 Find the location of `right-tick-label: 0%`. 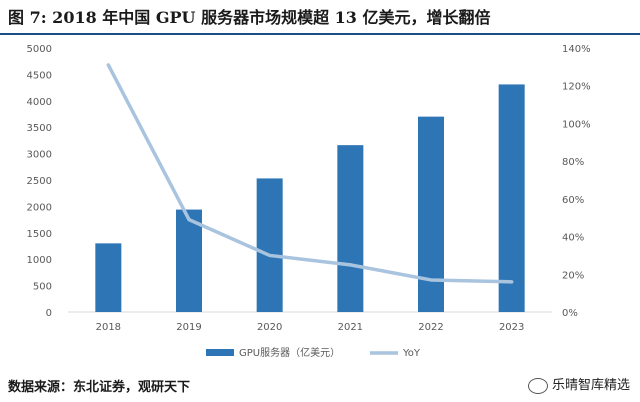

right-tick-label: 0% is located at coordinates (570, 313).